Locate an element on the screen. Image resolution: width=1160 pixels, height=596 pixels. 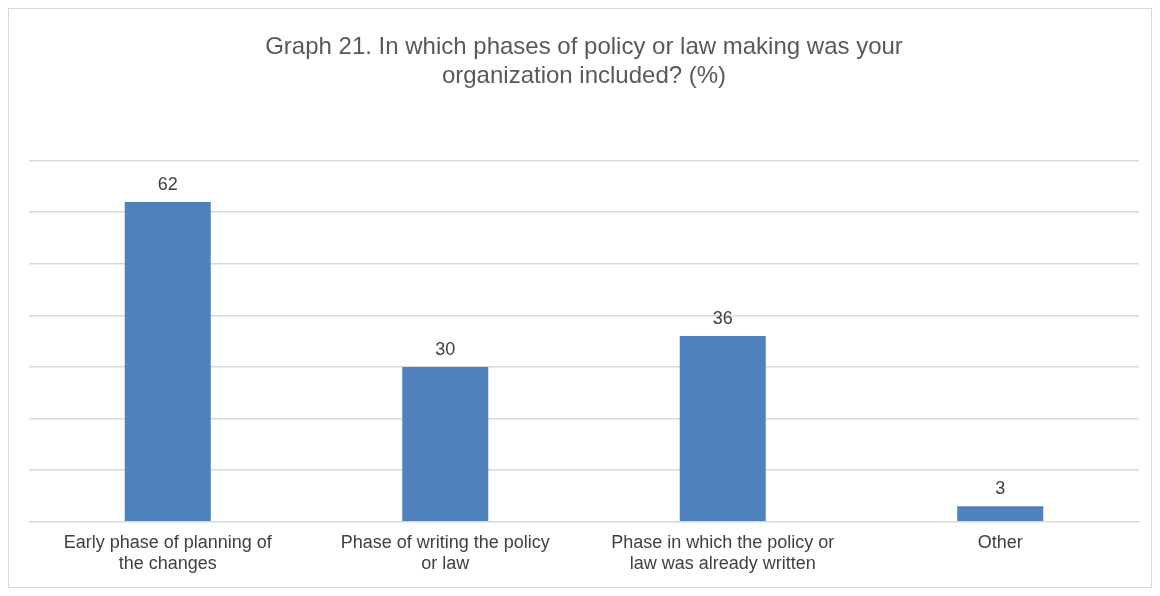
data-label: 3 is located at coordinates (1000, 488).